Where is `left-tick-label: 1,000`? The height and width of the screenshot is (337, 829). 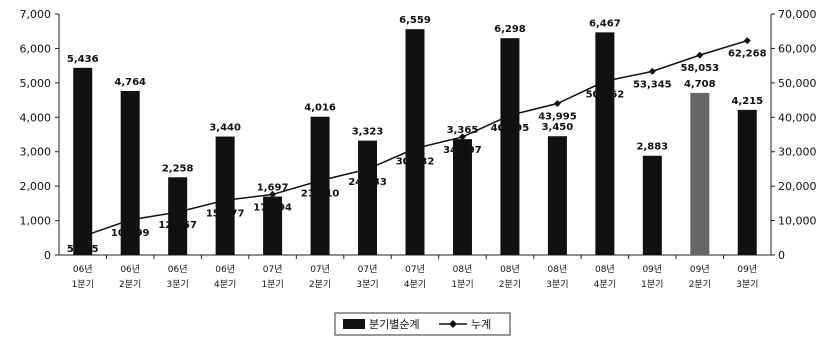
left-tick-label: 1,000 is located at coordinates (36, 221).